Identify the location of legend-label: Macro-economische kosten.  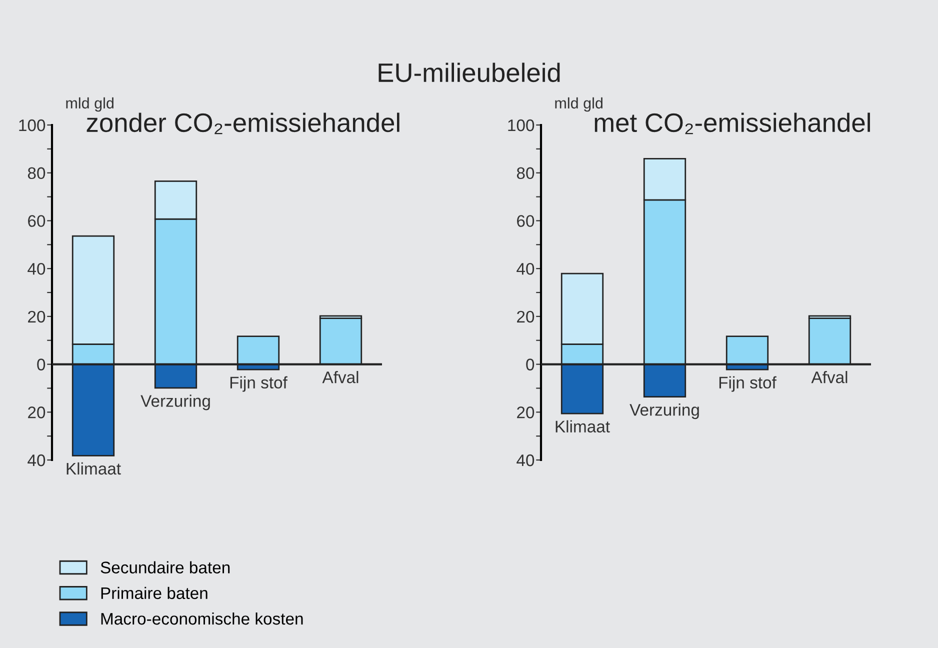
(202, 618).